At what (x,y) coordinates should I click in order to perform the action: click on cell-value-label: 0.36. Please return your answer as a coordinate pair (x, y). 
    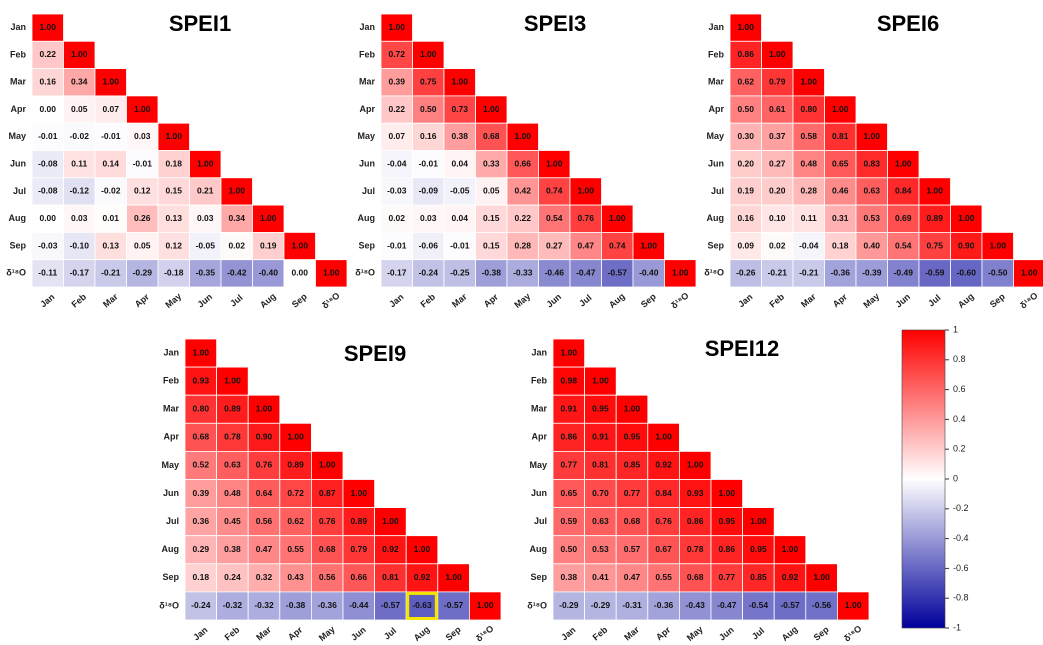
    Looking at the image, I should click on (201, 521).